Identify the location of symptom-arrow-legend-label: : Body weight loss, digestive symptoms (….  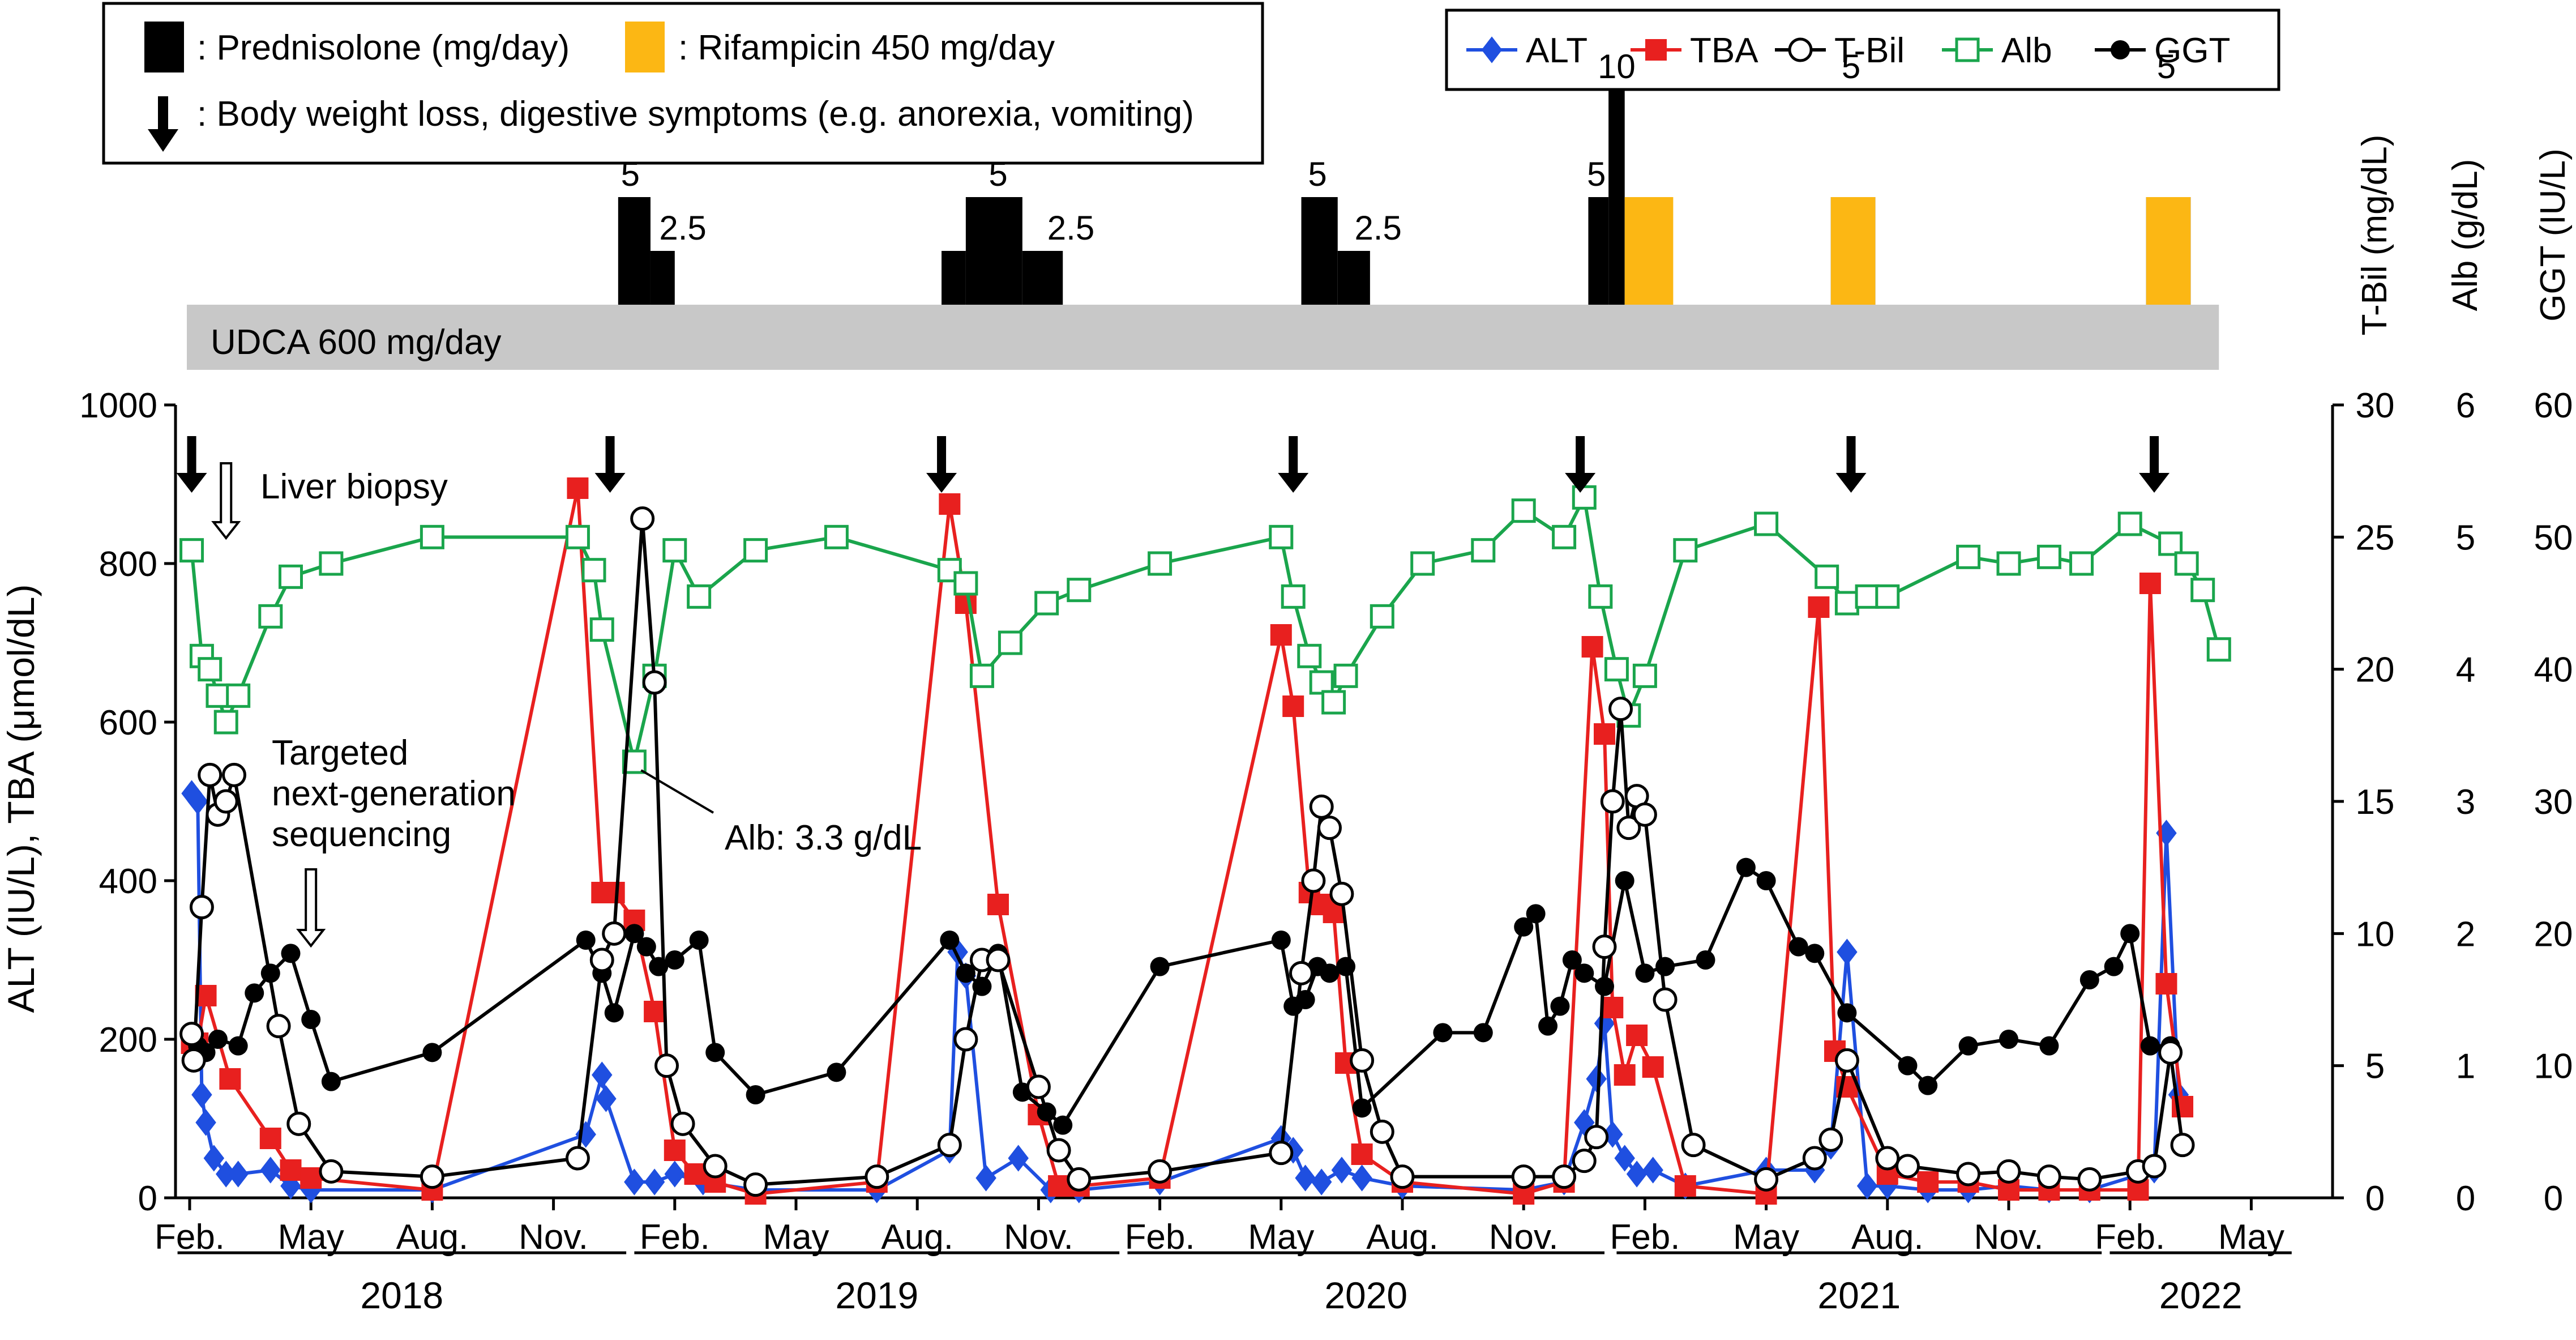
(695, 114).